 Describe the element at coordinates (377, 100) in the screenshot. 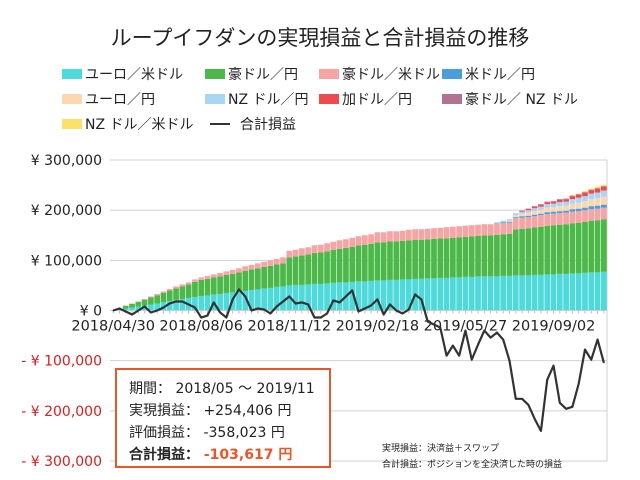

I see `legend-label: 加ドル／円` at that location.